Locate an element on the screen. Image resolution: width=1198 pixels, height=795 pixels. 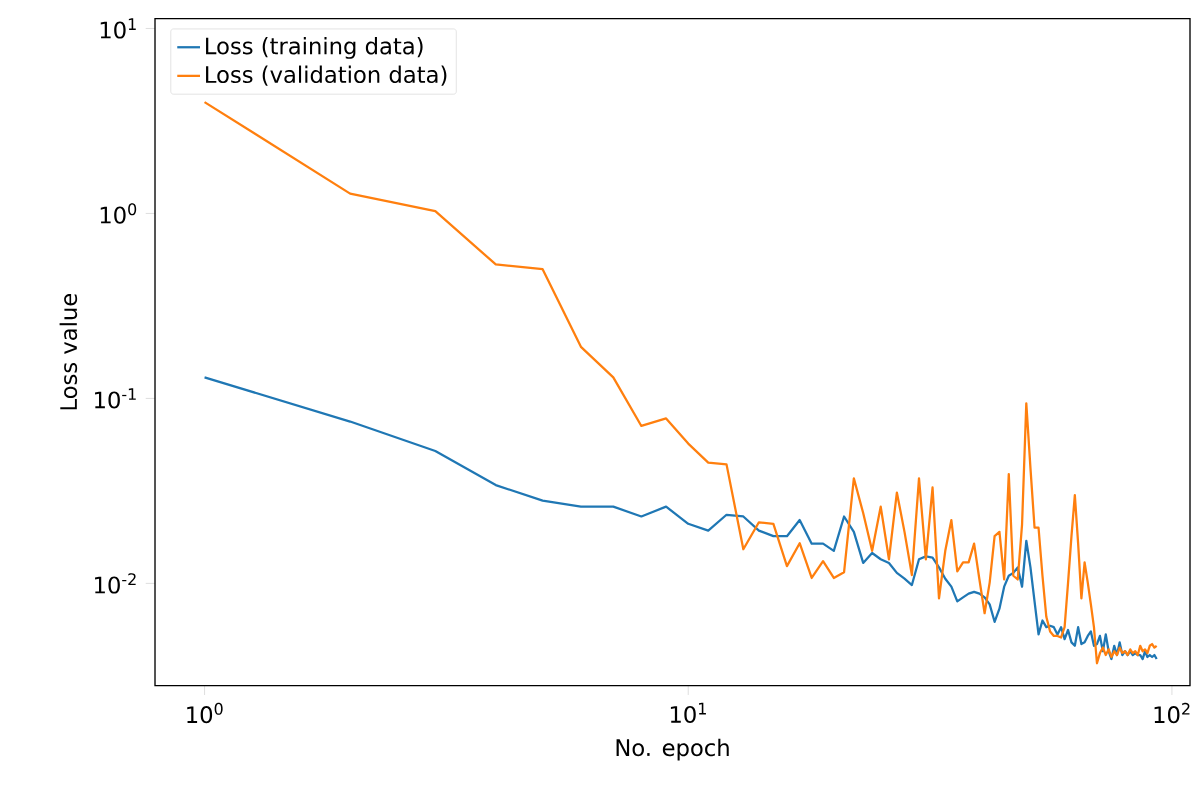
y-tick-label: 10$^{0}$ is located at coordinates (118, 213).